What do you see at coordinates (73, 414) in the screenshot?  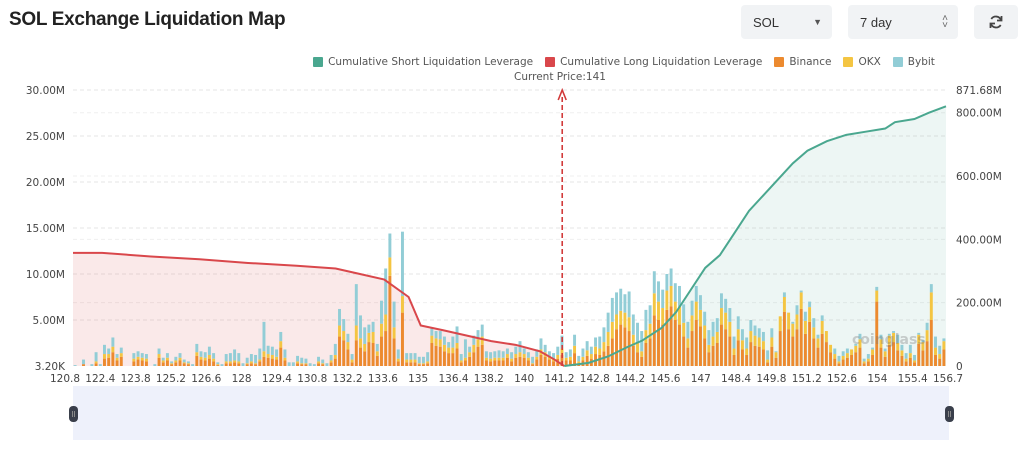 I see `range-slider-left-handle` at bounding box center [73, 414].